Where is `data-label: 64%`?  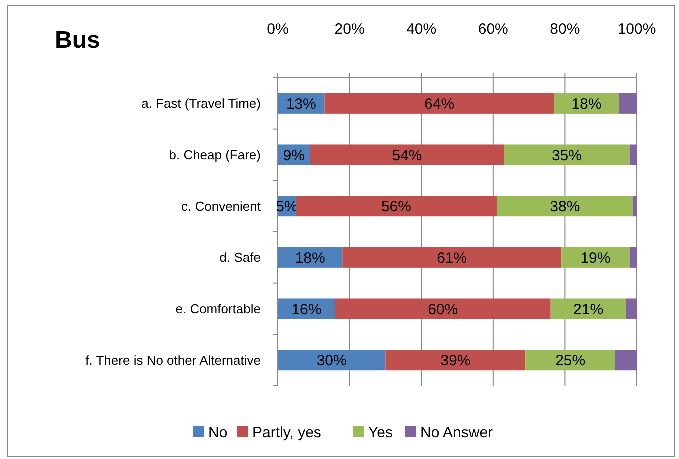 data-label: 64% is located at coordinates (439, 104).